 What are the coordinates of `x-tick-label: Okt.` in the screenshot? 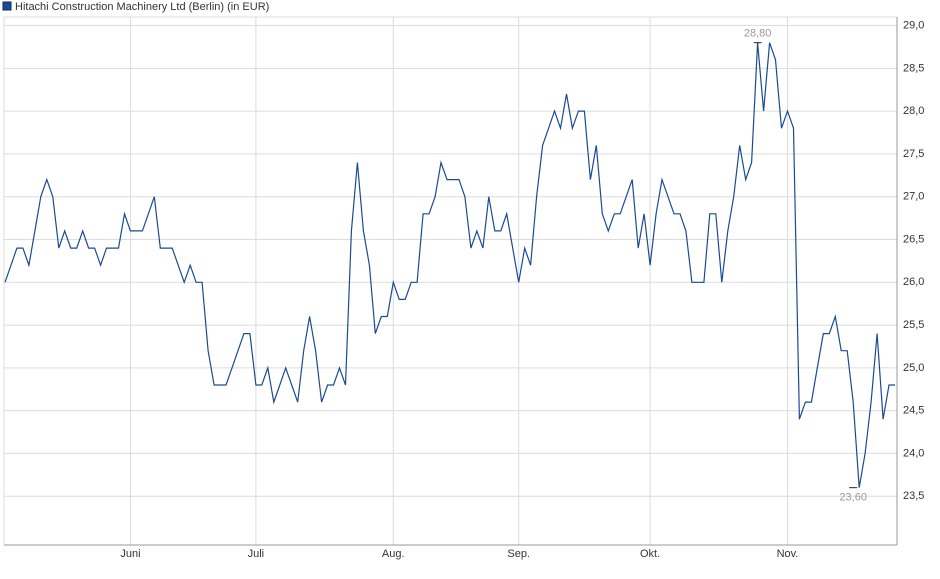 It's located at (650, 554).